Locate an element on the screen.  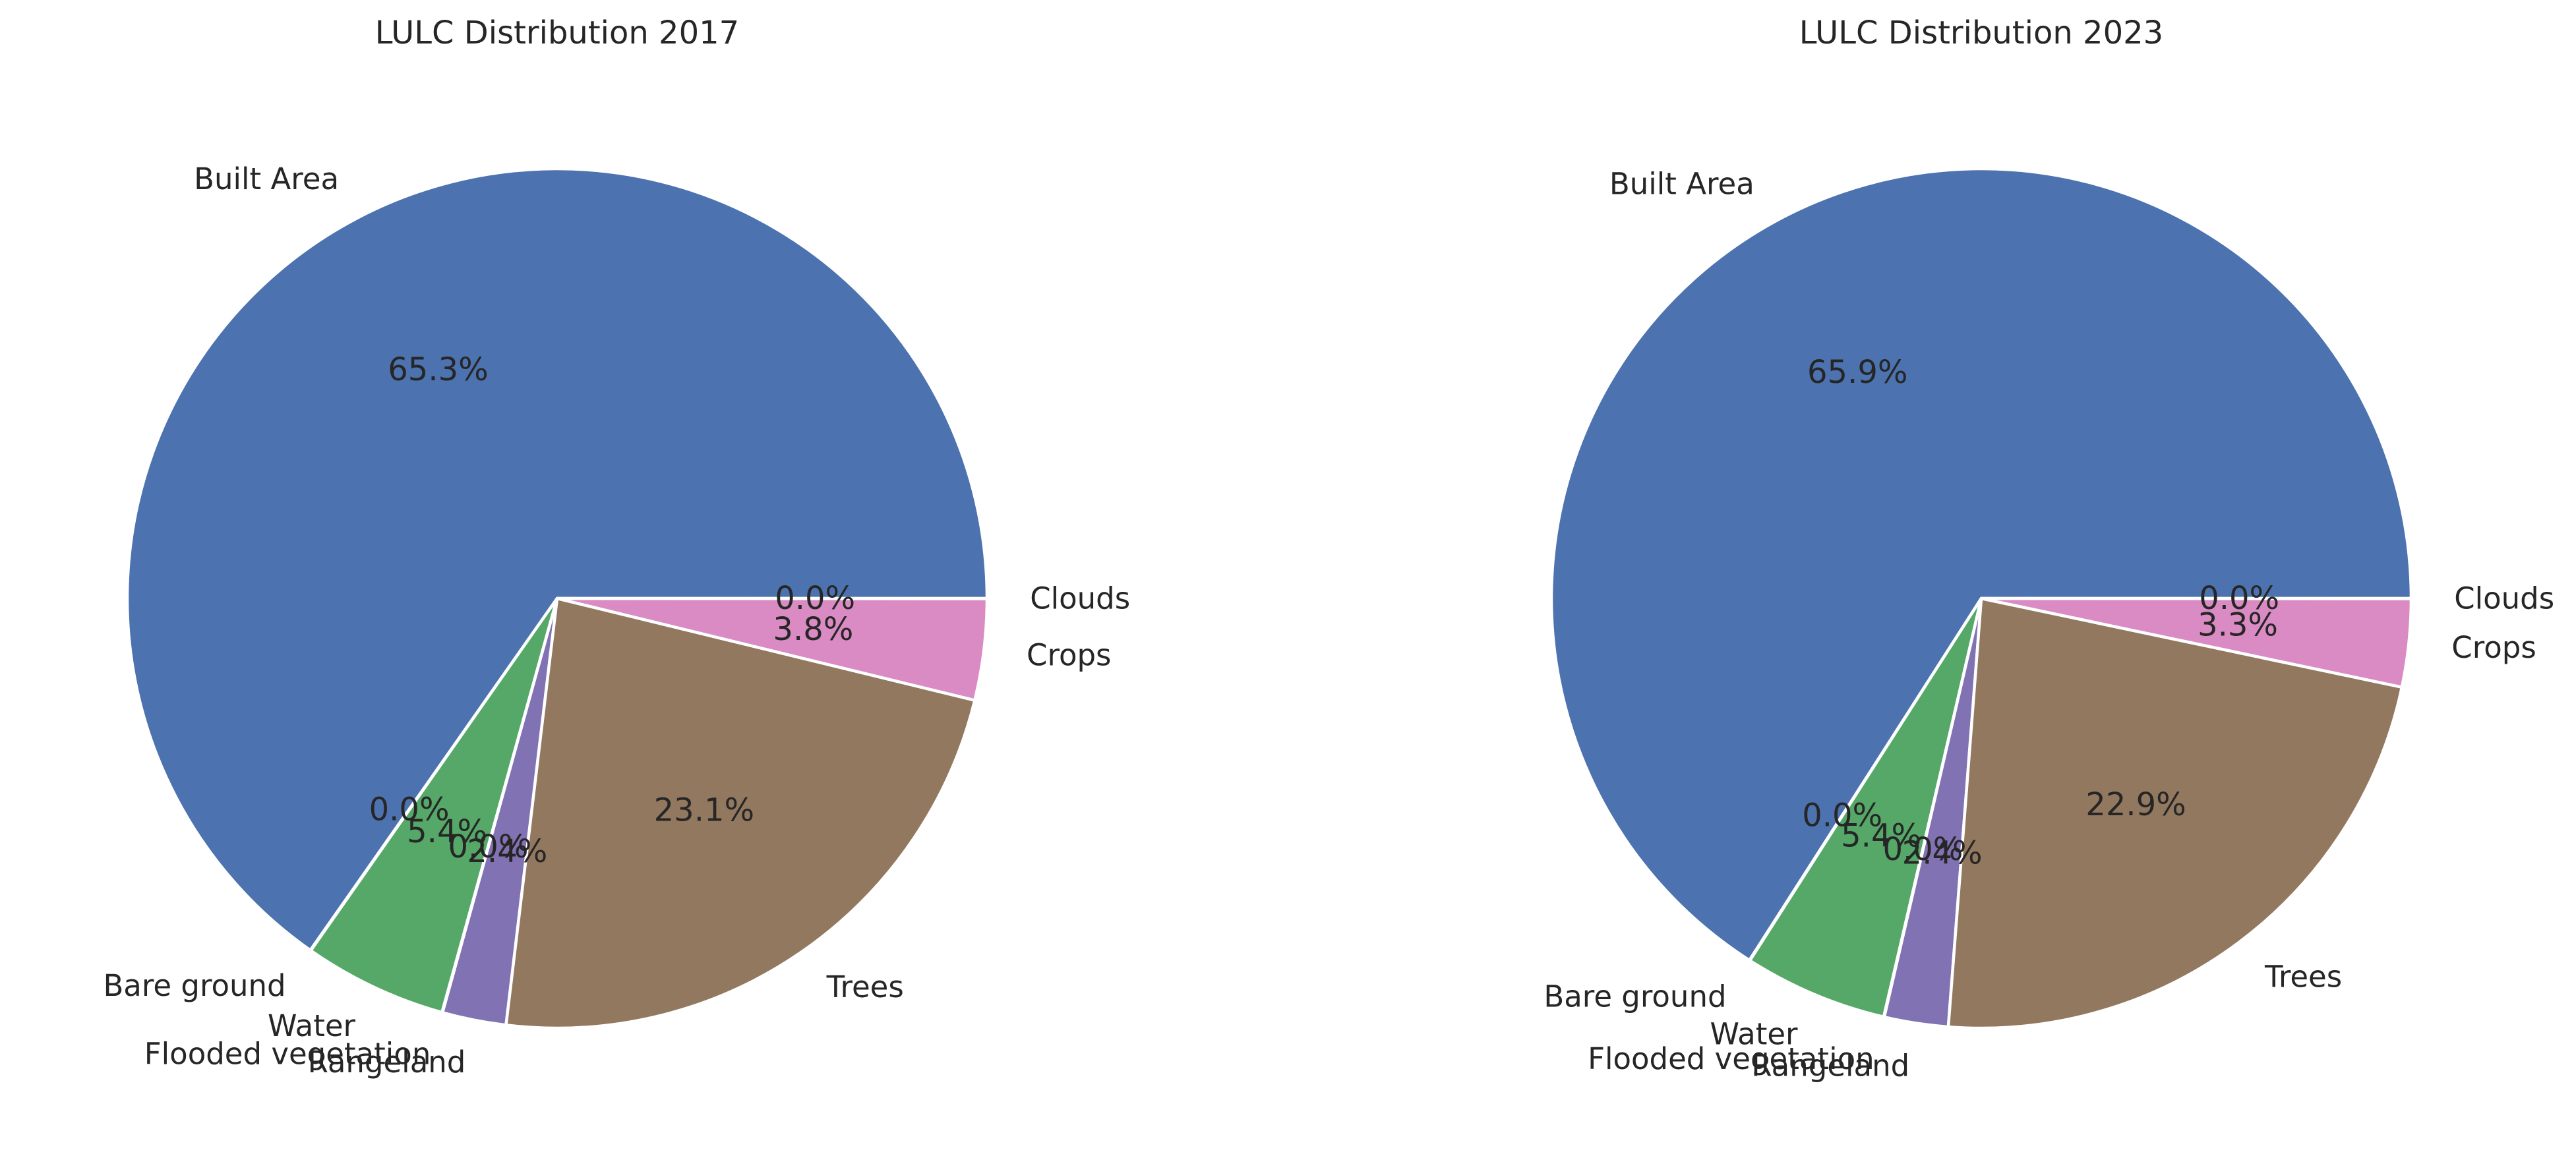
pct-label-trees: 22.9% is located at coordinates (2135, 804).